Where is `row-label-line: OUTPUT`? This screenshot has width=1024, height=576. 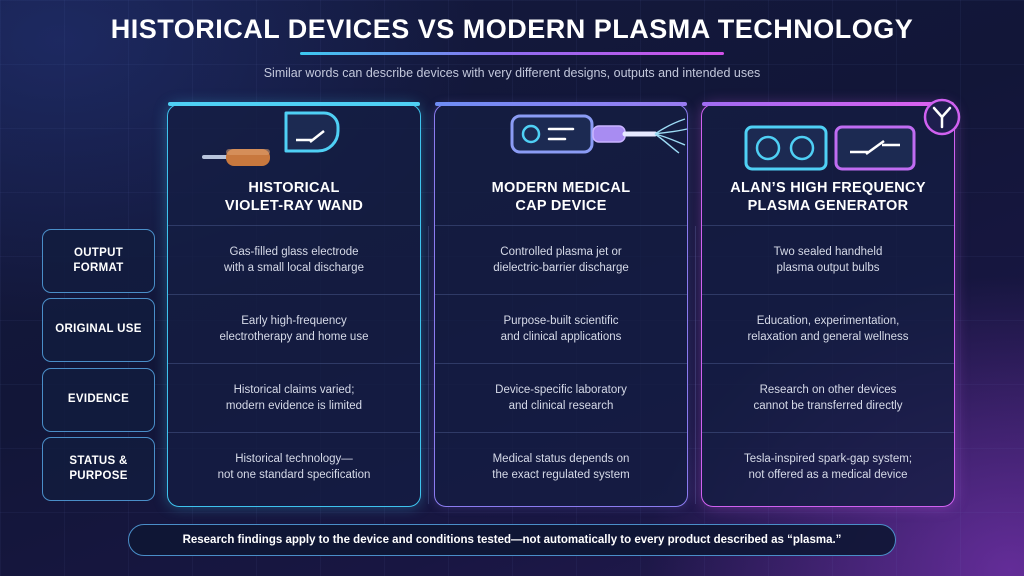
row-label-line: OUTPUT is located at coordinates (98, 252).